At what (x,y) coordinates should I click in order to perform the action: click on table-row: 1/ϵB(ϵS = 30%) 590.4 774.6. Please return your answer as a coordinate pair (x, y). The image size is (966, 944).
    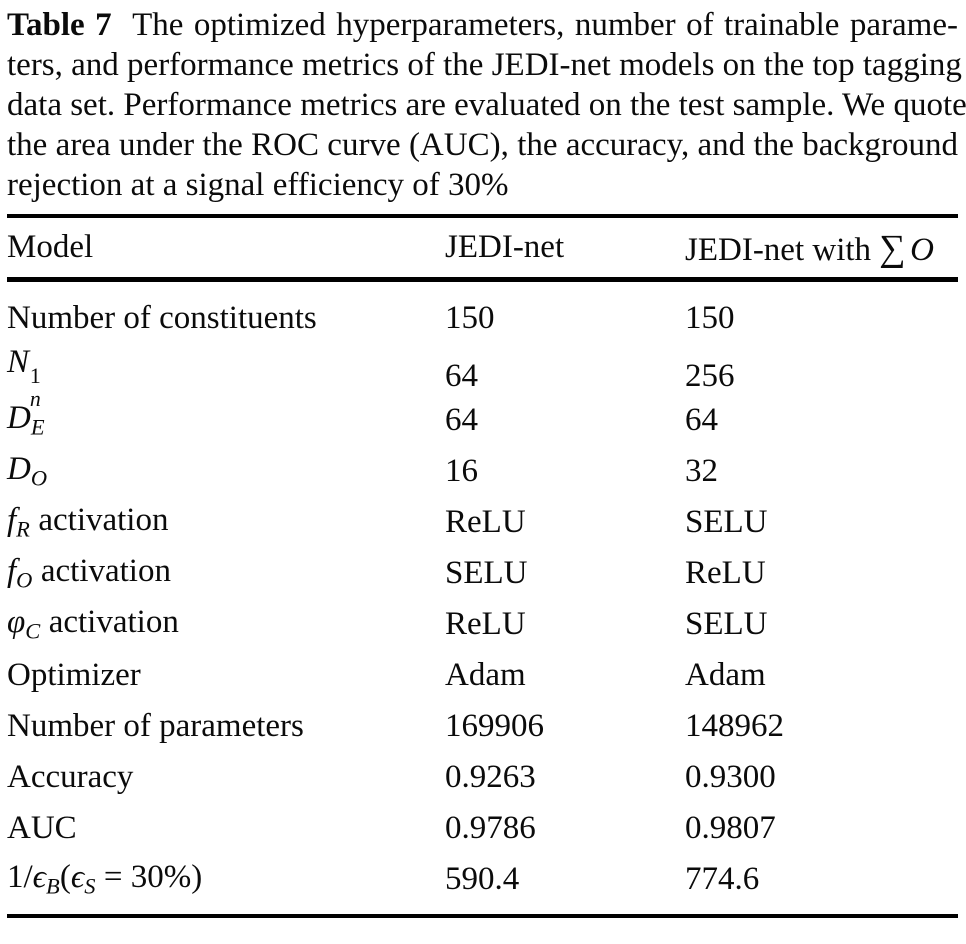
    Looking at the image, I should click on (482, 879).